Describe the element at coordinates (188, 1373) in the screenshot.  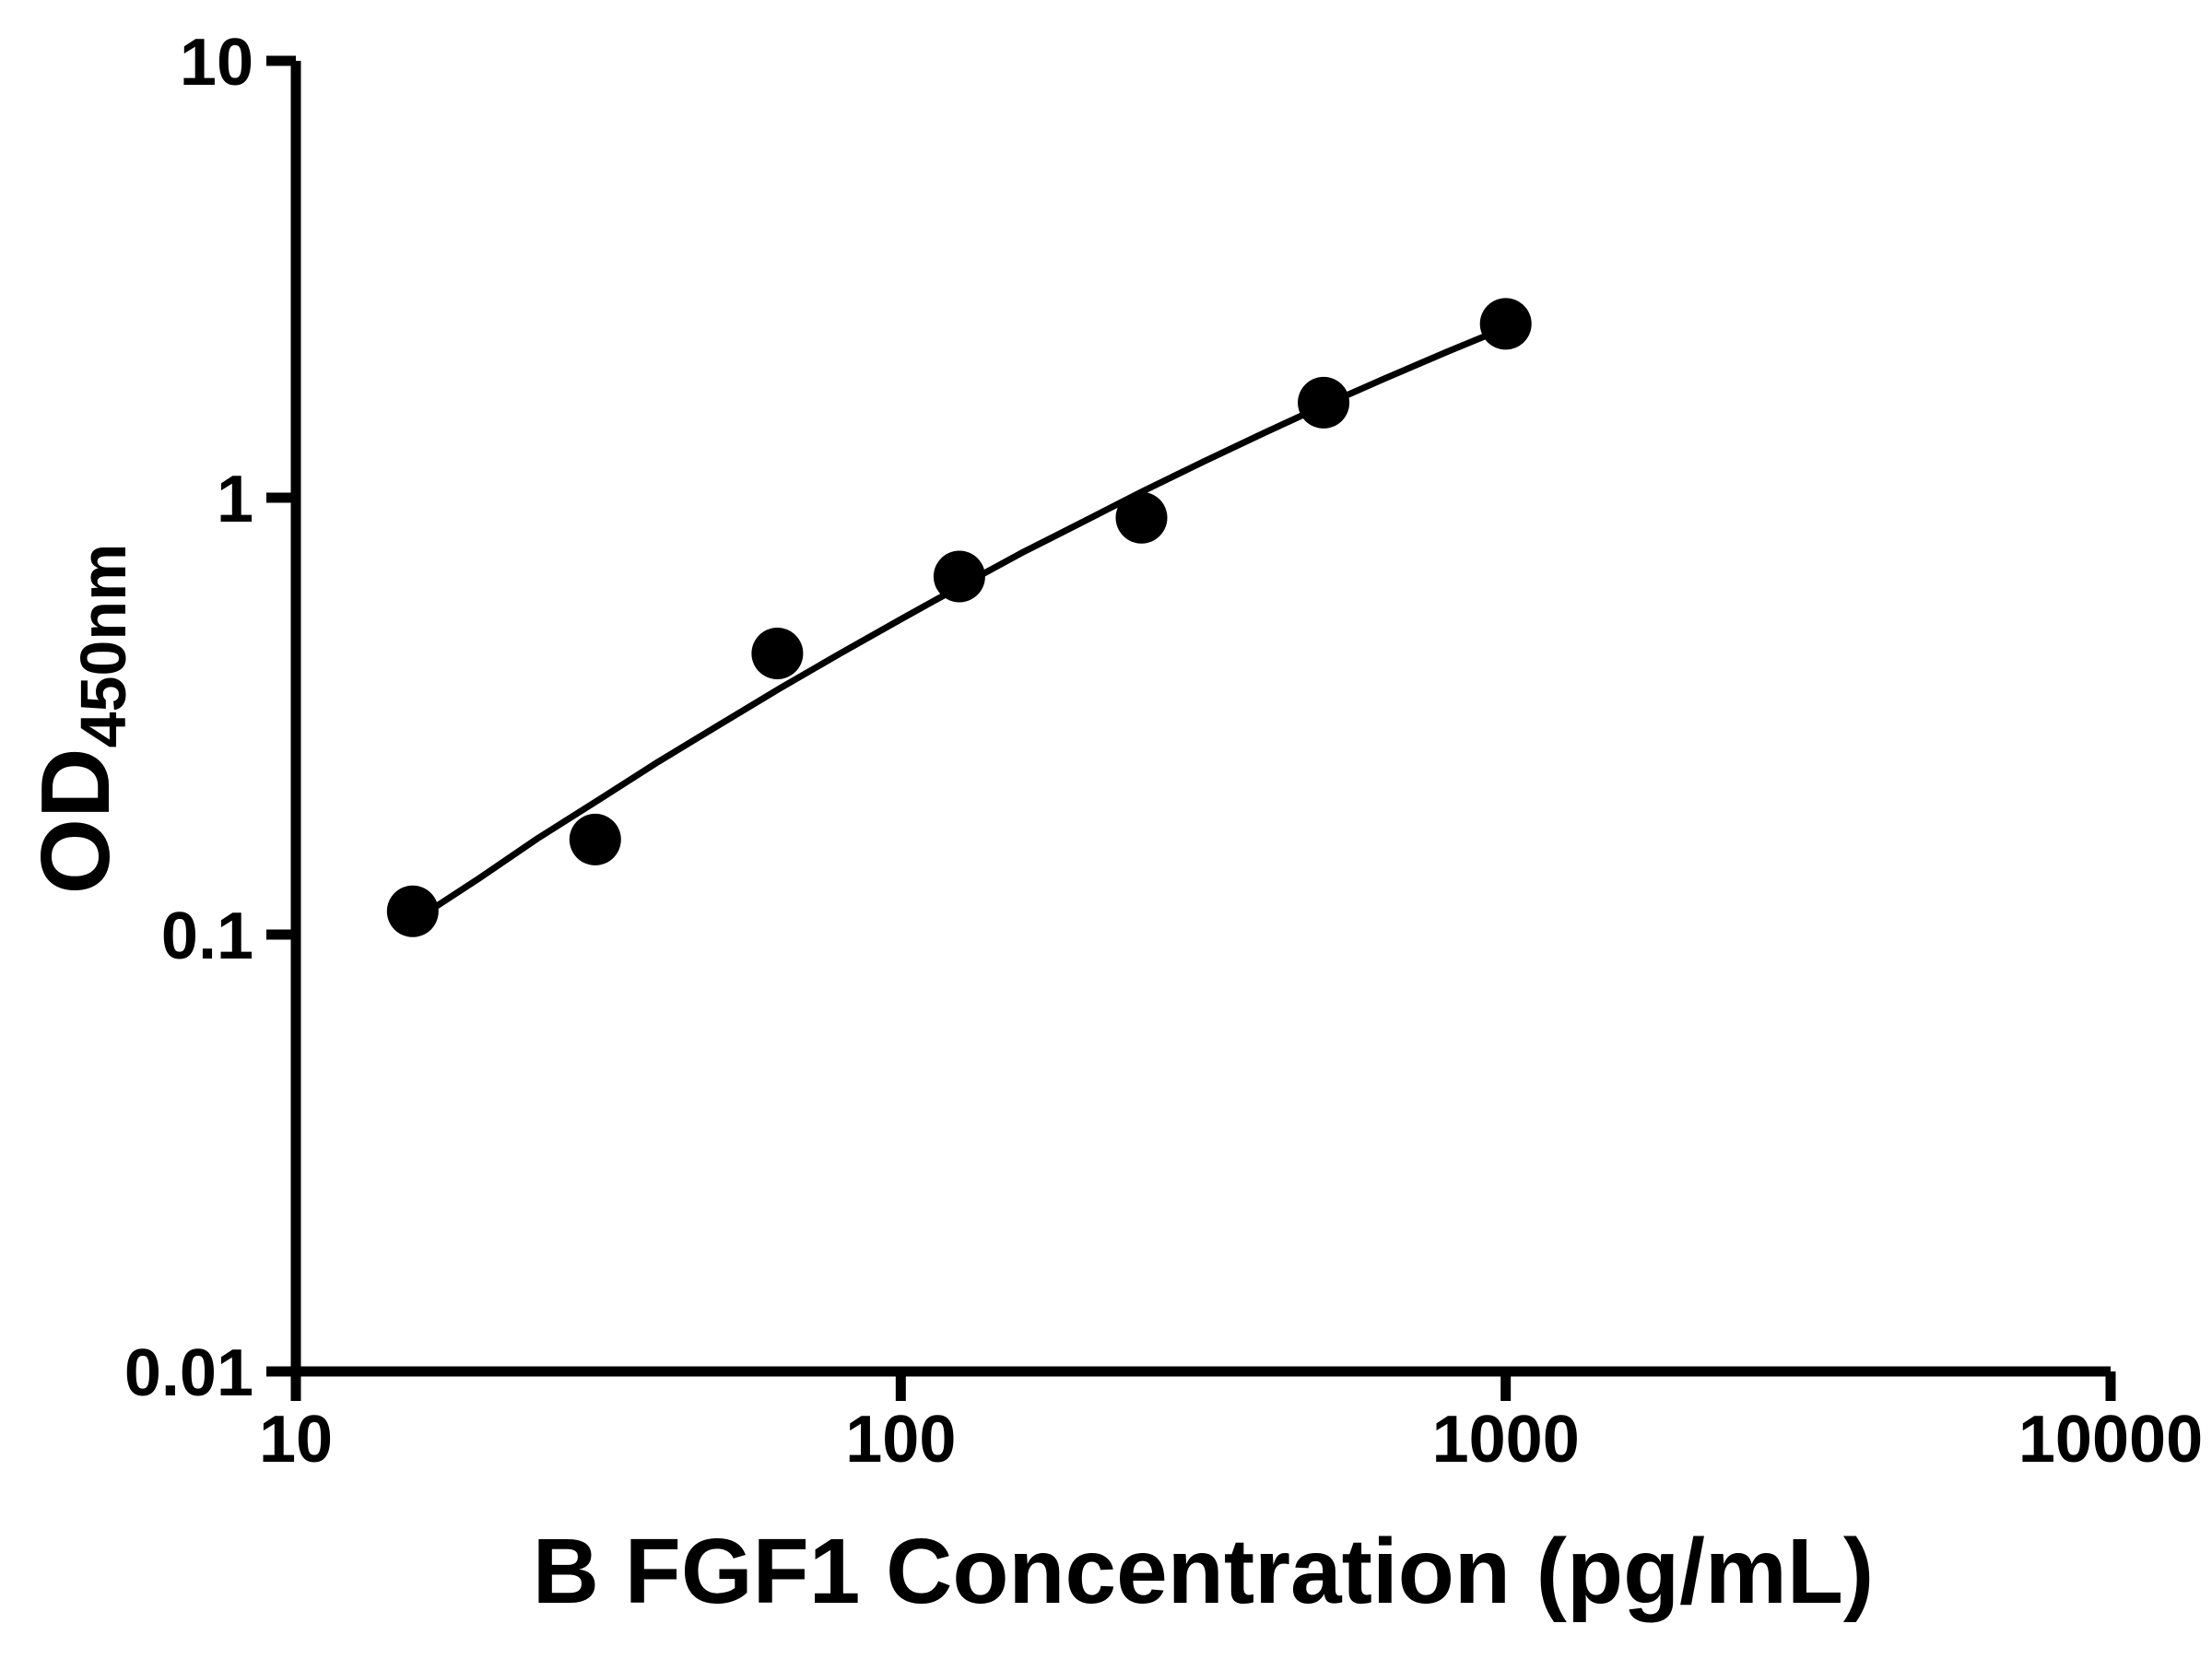
I see `y-axis-tick-label: 0.01` at that location.